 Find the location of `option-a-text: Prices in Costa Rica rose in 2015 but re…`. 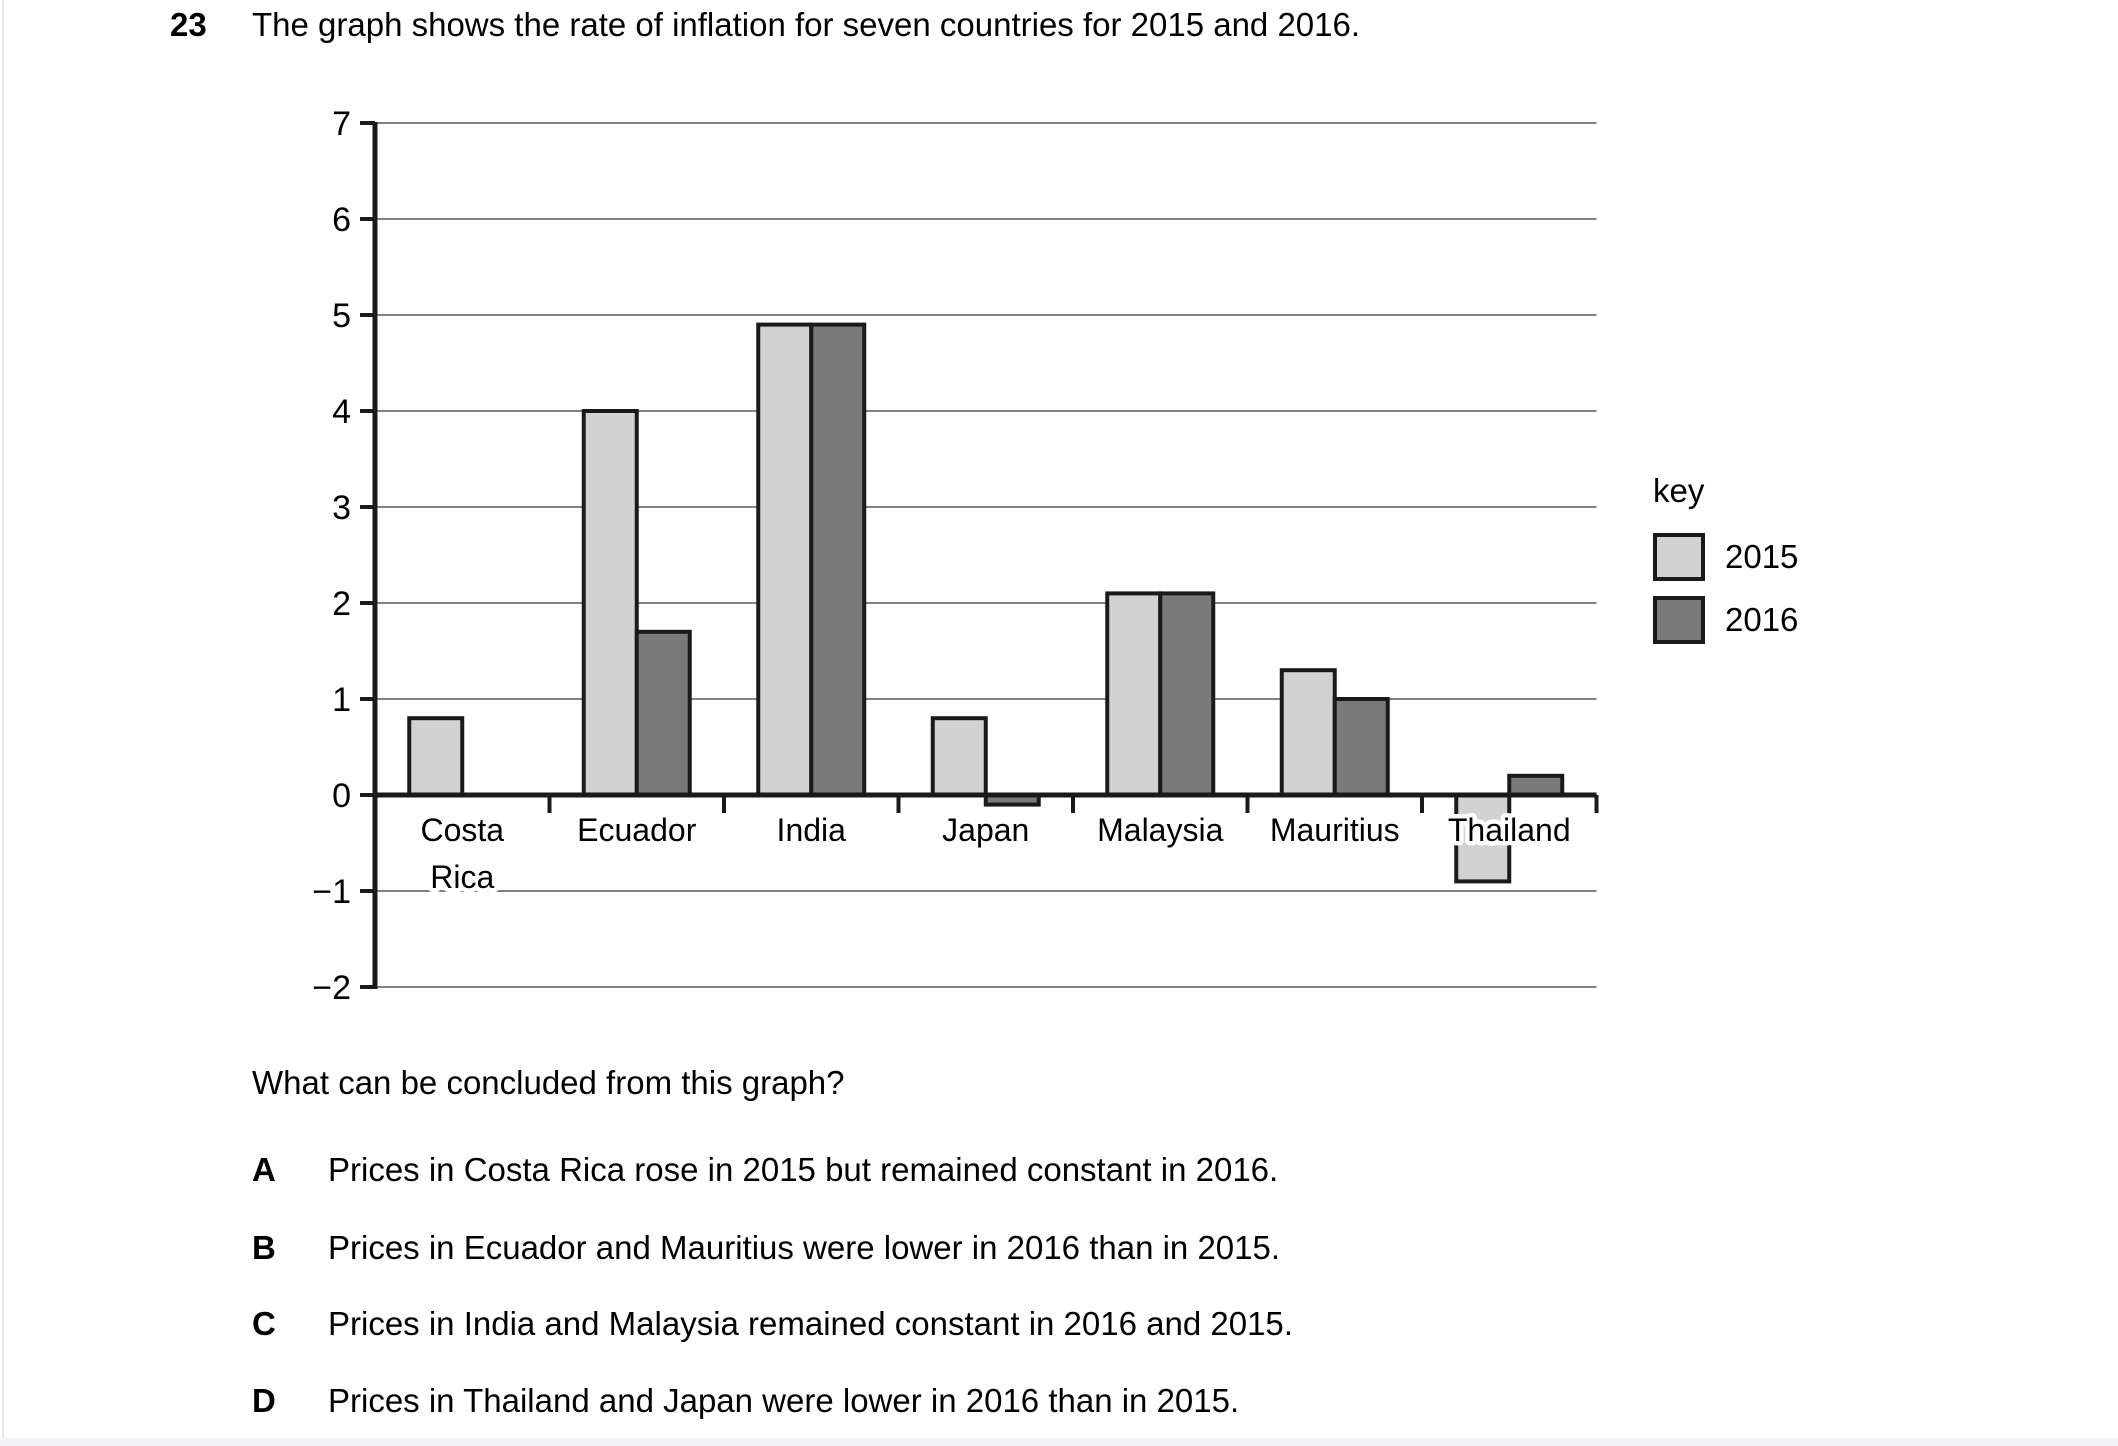

option-a-text: Prices in Costa Rica rose in 2015 but re… is located at coordinates (803, 1169).